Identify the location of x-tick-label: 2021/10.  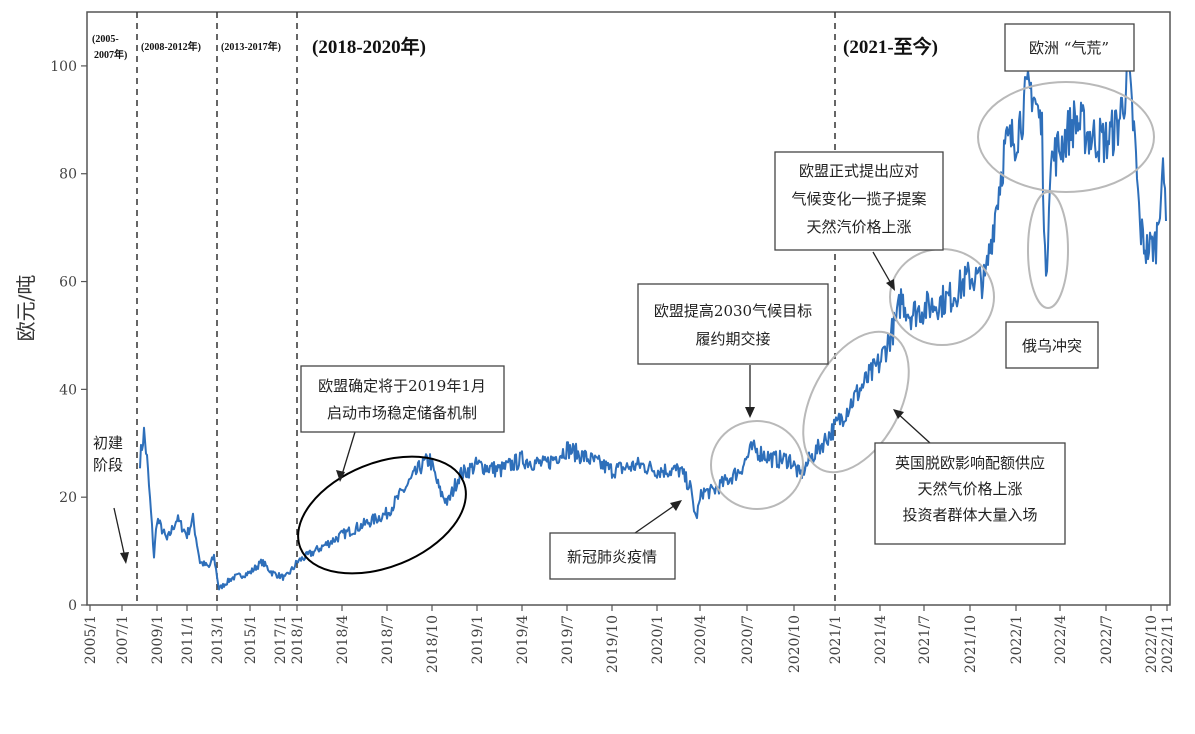
(971, 644).